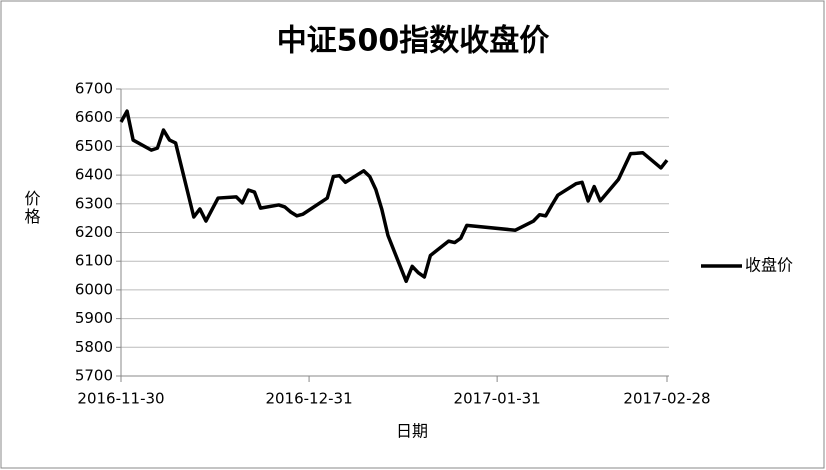 The height and width of the screenshot is (470, 826). Describe the element at coordinates (94, 261) in the screenshot. I see `y-tick-label: 6100` at that location.